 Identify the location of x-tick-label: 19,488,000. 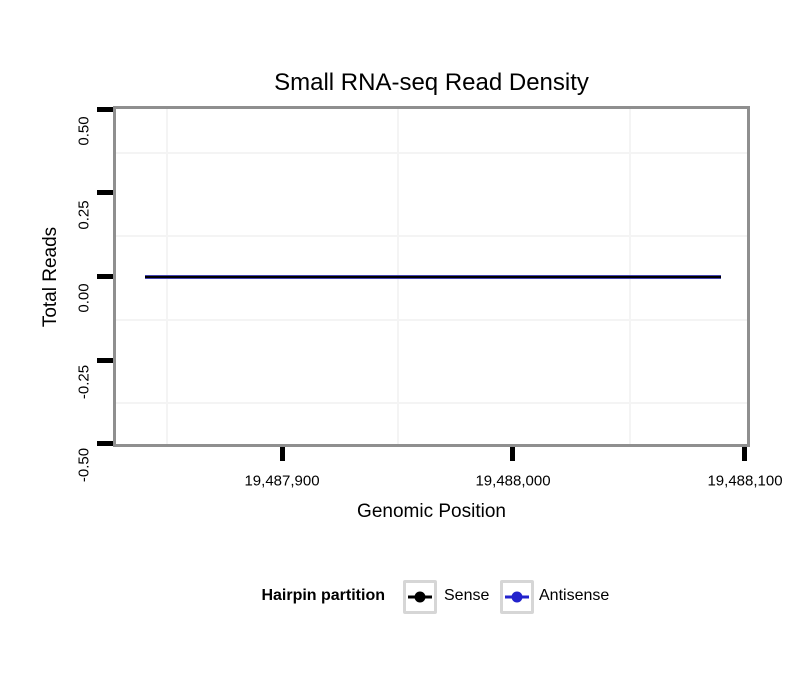
(513, 481).